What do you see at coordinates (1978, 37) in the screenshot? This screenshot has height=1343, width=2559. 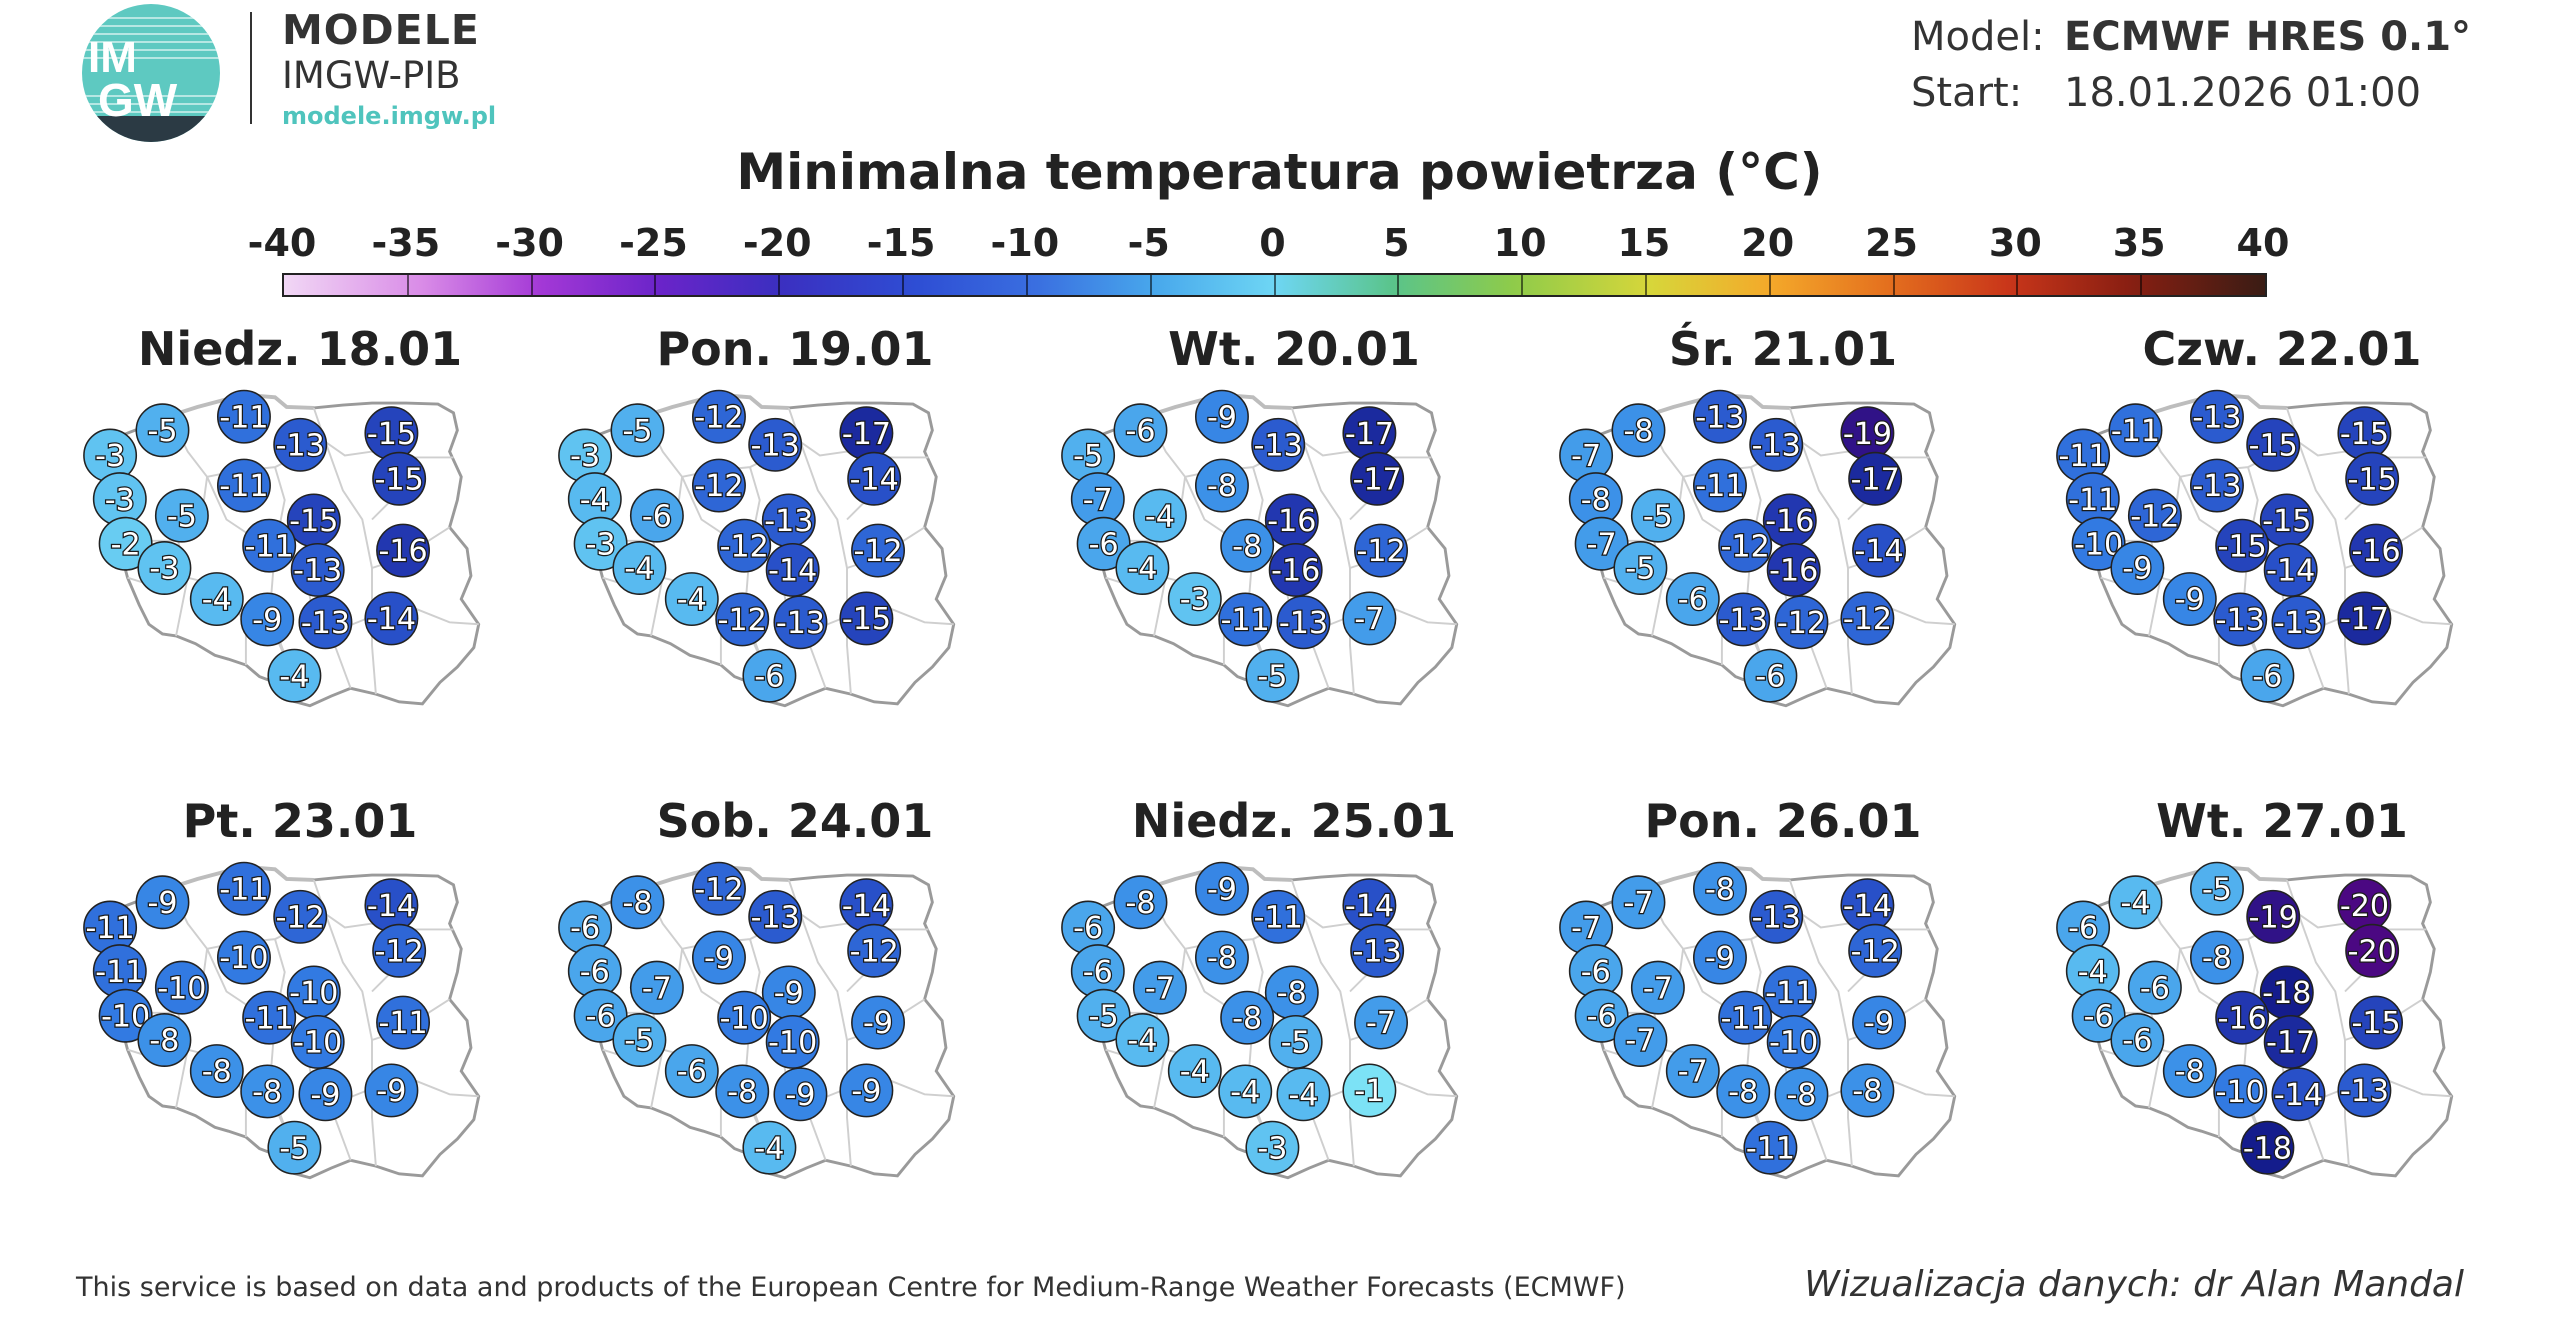 I see `model-label: Model:` at bounding box center [1978, 37].